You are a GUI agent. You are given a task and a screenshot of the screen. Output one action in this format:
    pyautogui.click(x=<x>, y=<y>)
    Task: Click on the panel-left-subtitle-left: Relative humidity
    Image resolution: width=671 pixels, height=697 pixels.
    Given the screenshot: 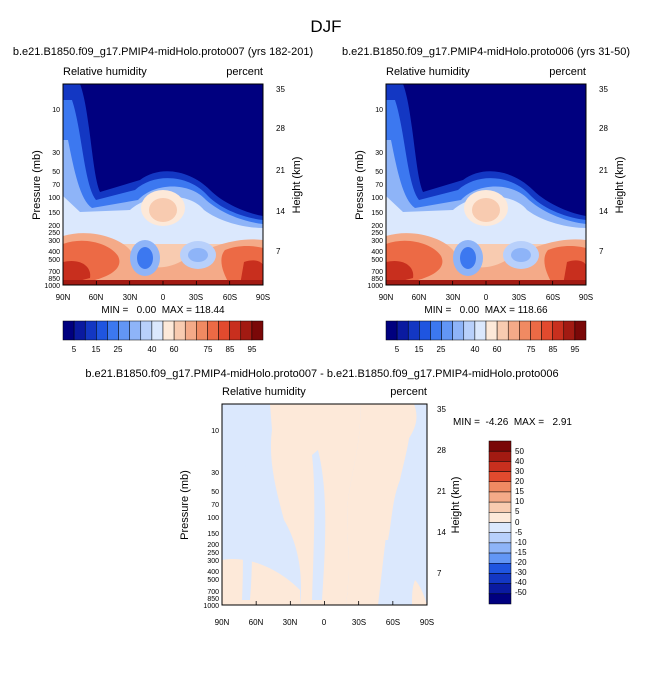 What is the action you would take?
    pyautogui.click(x=105, y=72)
    